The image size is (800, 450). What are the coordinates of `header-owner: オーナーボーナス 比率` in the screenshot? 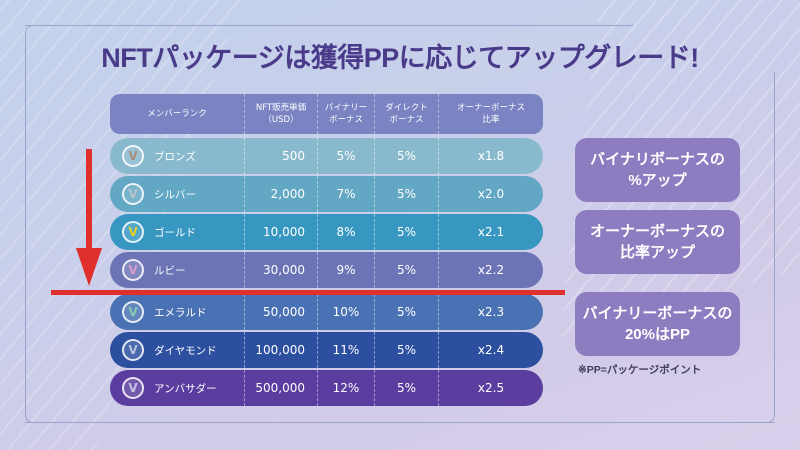 It's located at (490, 114).